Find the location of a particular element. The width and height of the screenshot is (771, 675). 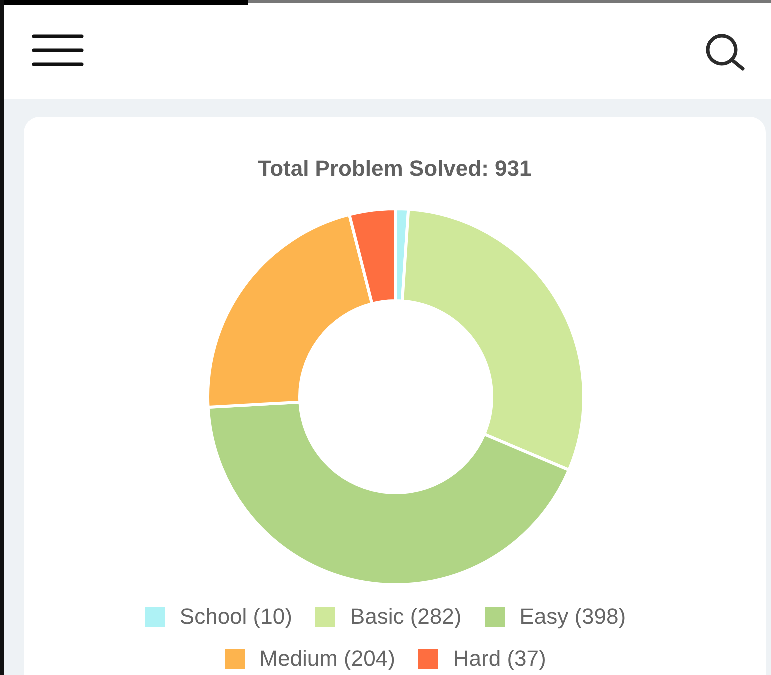

legend-label: School (10) is located at coordinates (236, 617).